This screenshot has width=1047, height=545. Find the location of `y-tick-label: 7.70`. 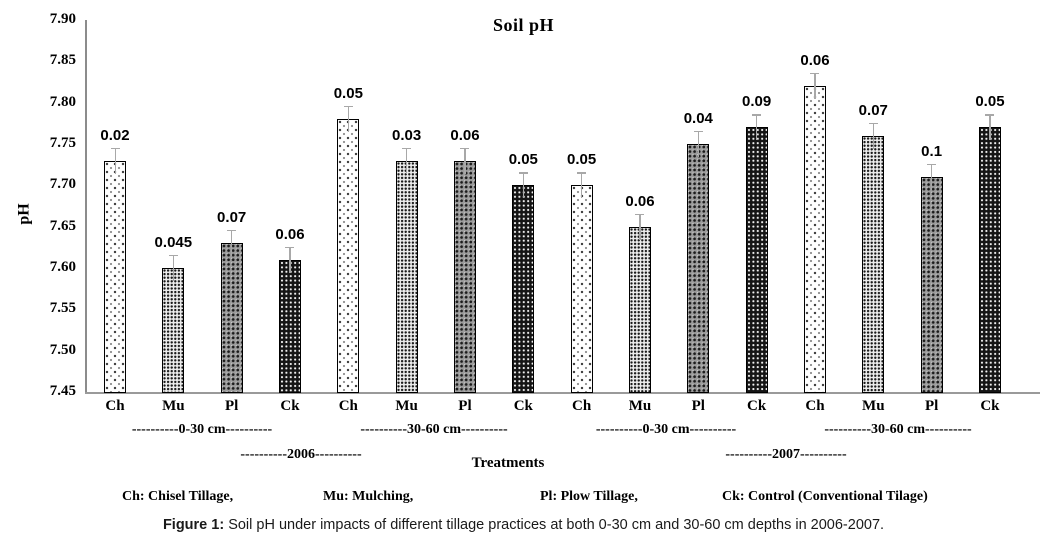

y-tick-label: 7.70 is located at coordinates (62, 184).